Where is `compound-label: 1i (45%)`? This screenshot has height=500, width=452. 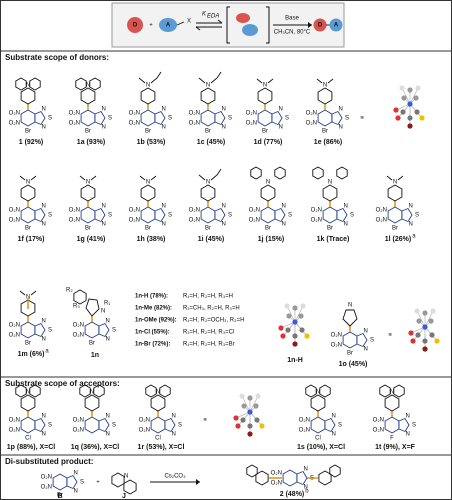
compound-label: 1i (45%) is located at coordinates (211, 239).